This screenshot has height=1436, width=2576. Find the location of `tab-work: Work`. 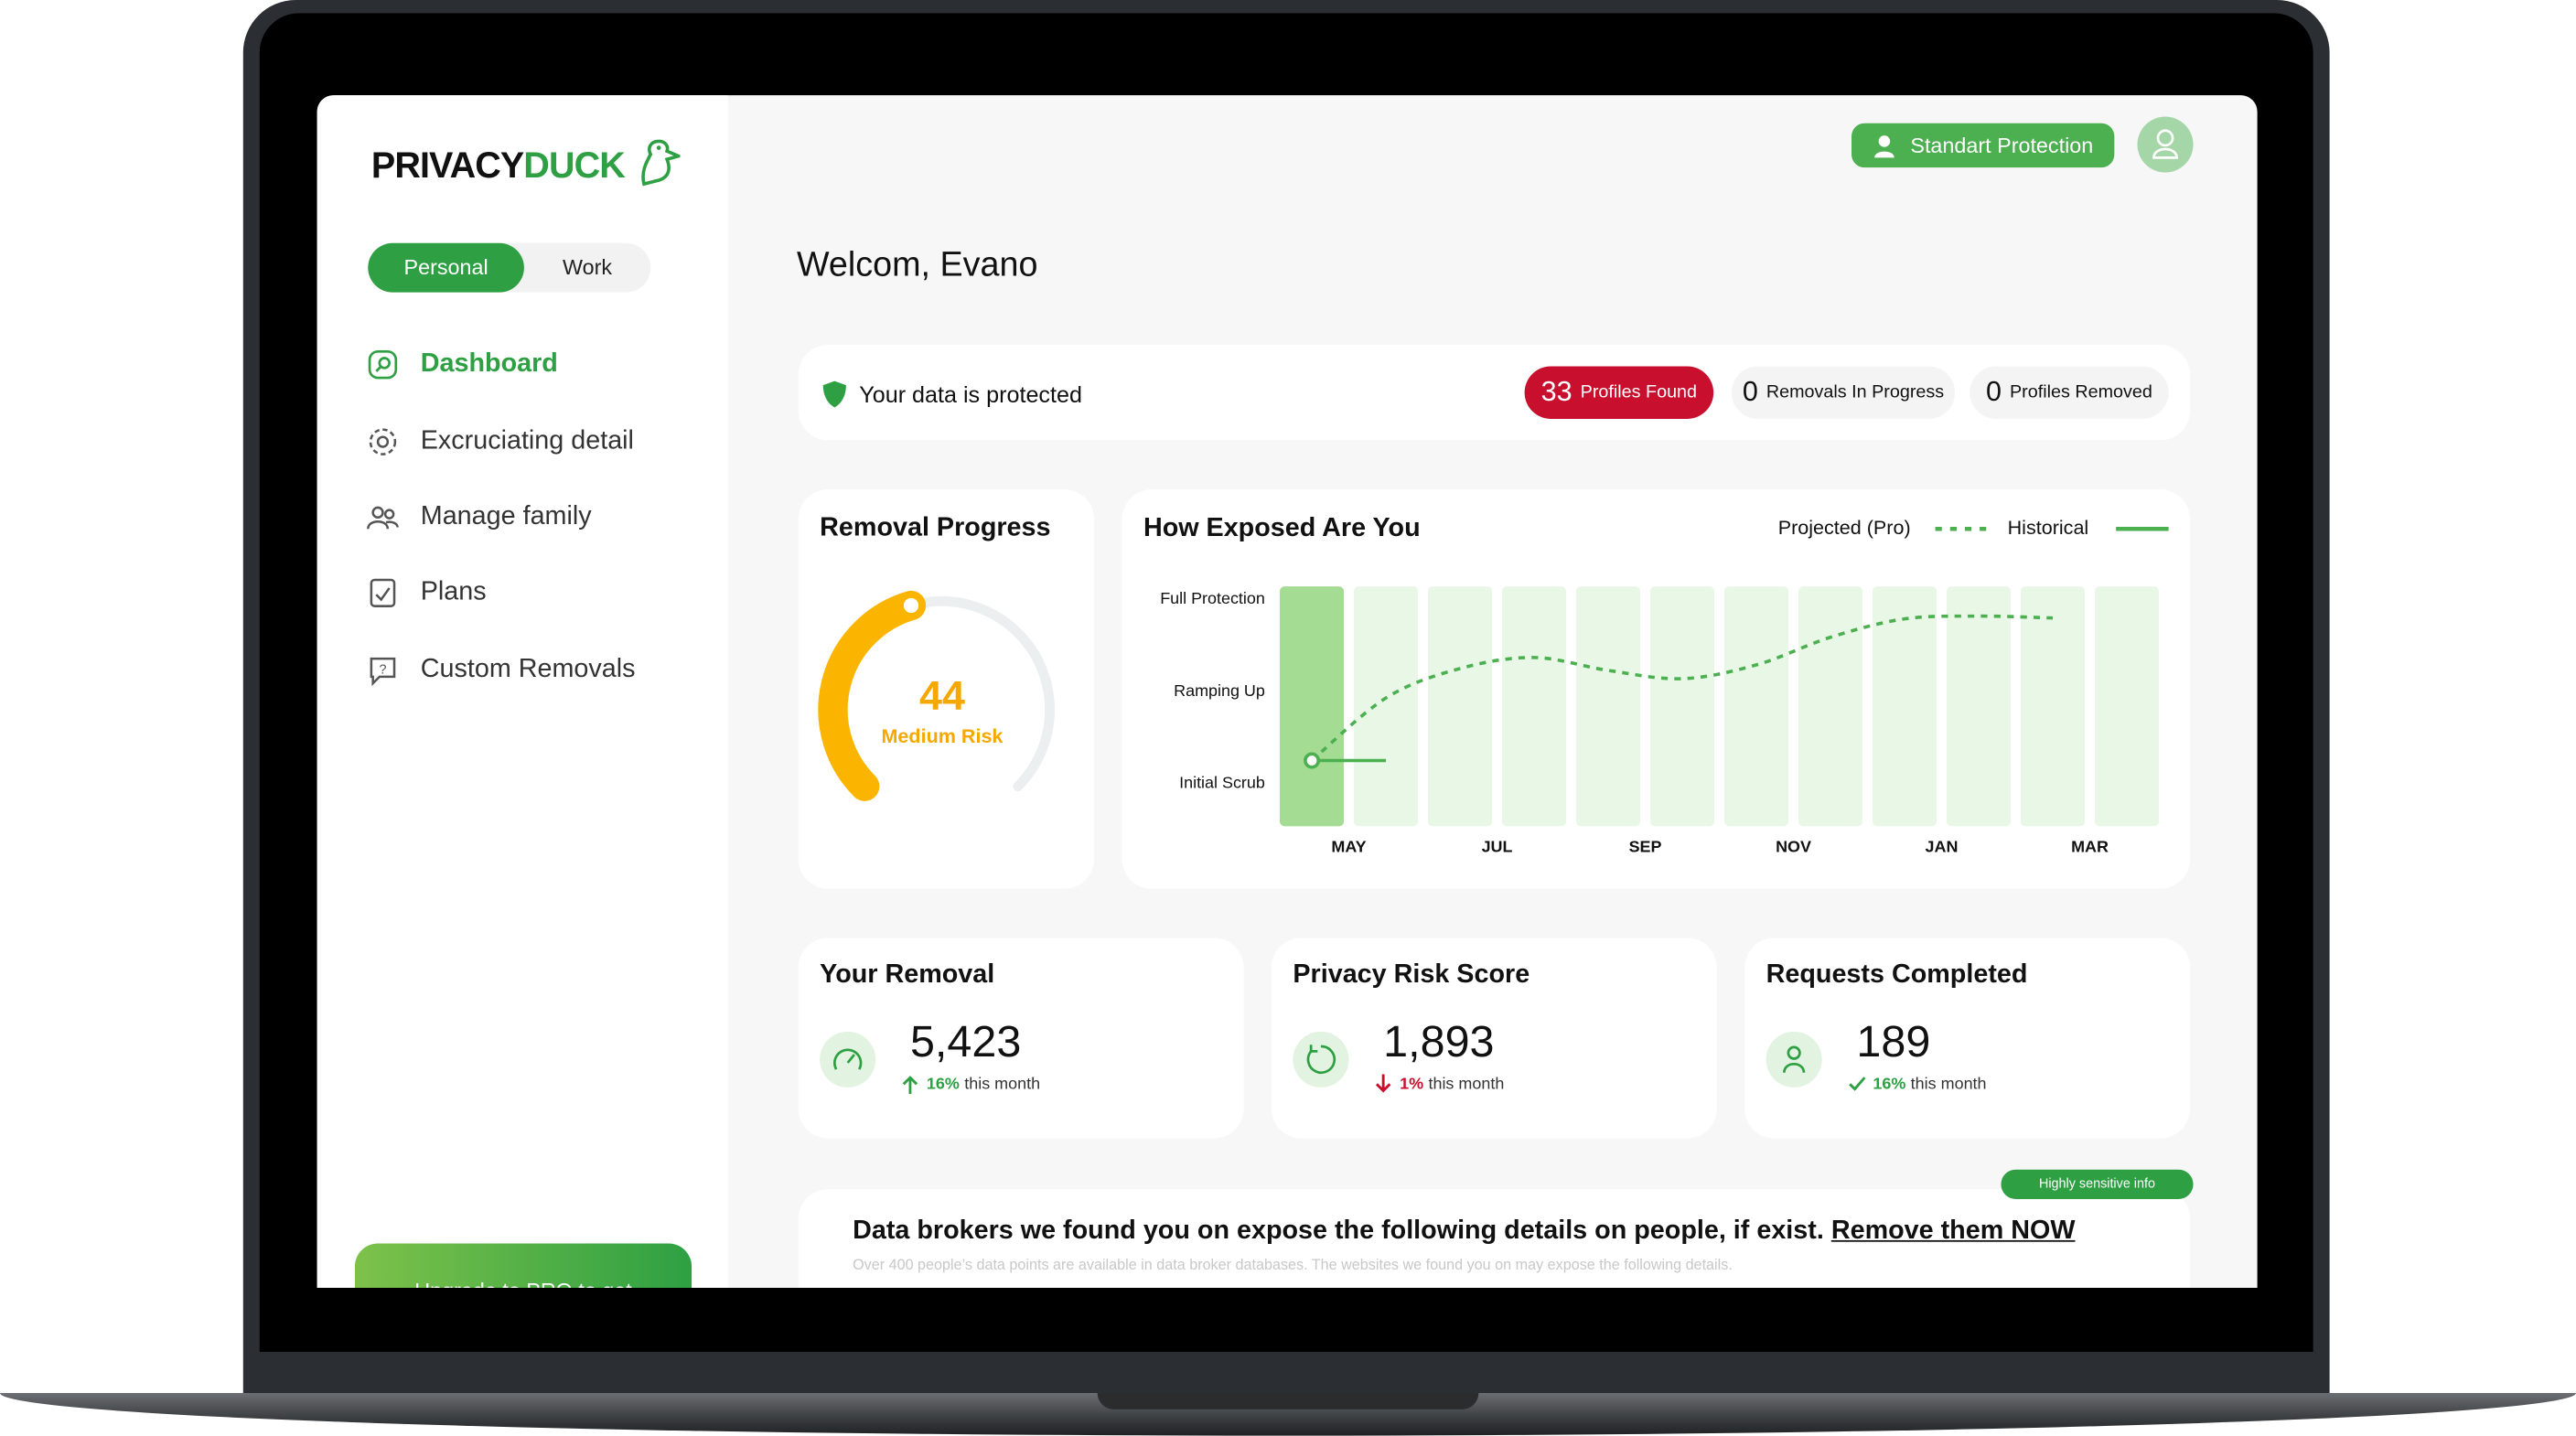

tab-work: Work is located at coordinates (587, 267).